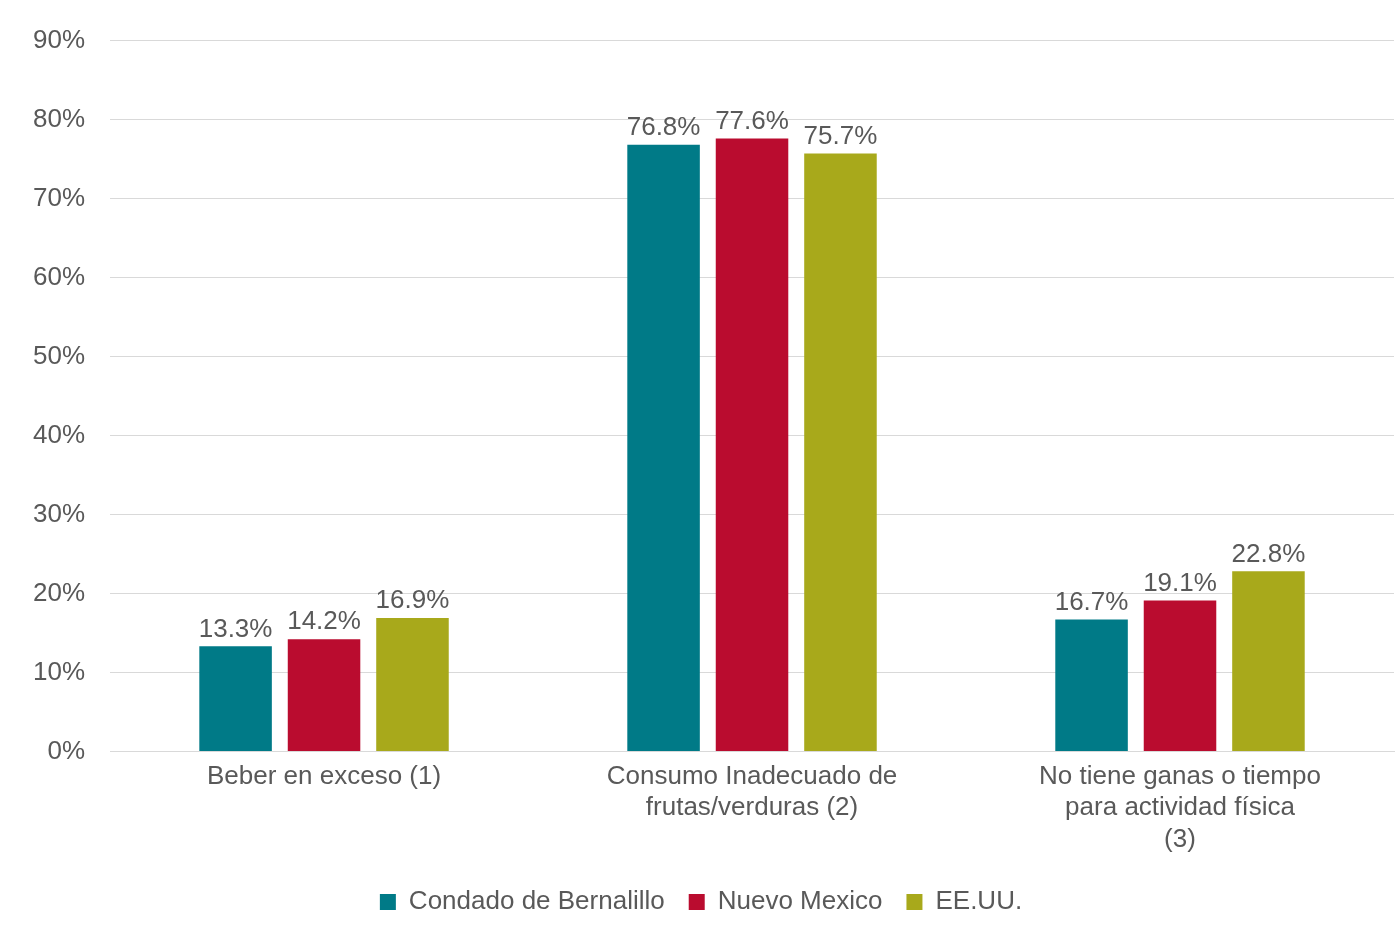 Image resolution: width=1398 pixels, height=933 pixels. I want to click on y-tick-label: 20%, so click(59, 591).